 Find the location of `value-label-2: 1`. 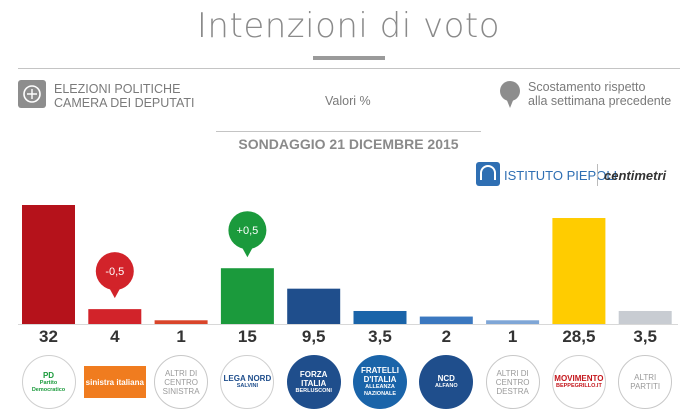

value-label-2: 1 is located at coordinates (181, 336).